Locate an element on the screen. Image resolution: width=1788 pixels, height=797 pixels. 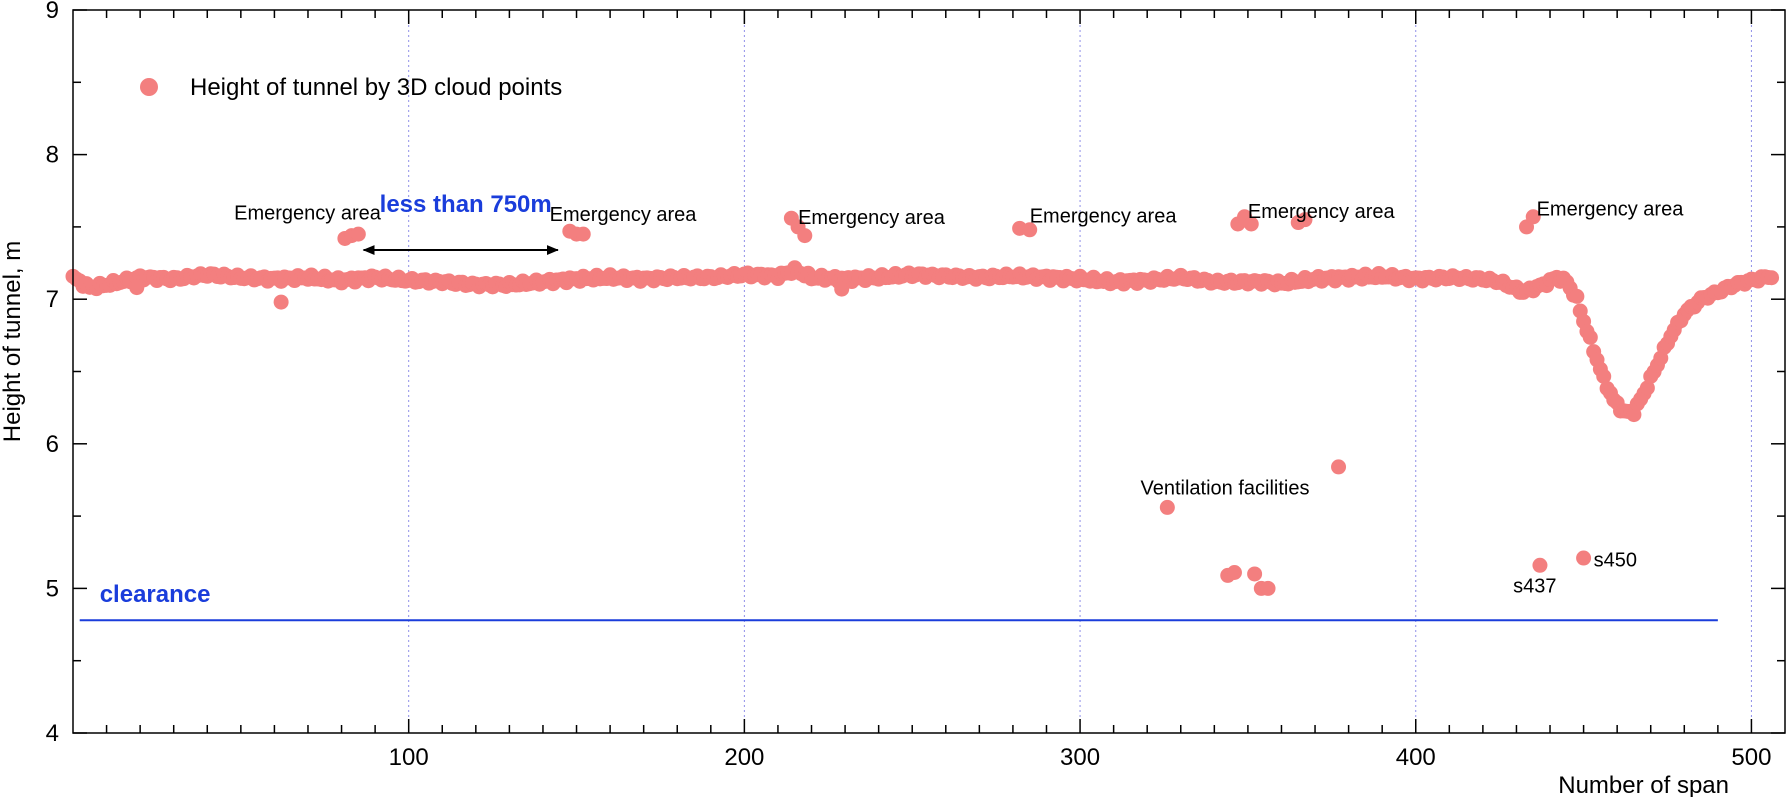
x-tick-label: 100 is located at coordinates (409, 757).